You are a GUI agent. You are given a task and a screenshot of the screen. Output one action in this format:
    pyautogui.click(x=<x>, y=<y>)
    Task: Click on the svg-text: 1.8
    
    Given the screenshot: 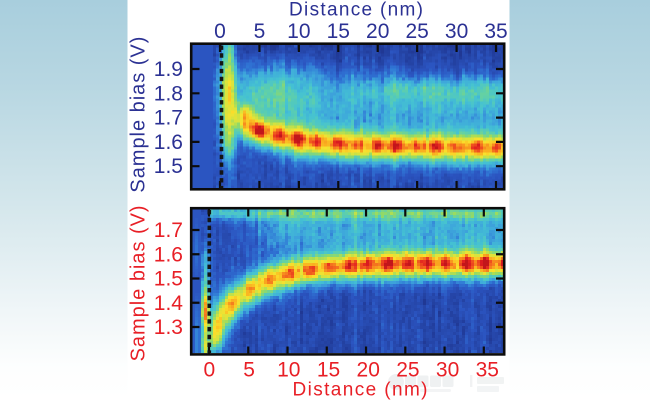 What is the action you would take?
    pyautogui.click(x=168, y=93)
    